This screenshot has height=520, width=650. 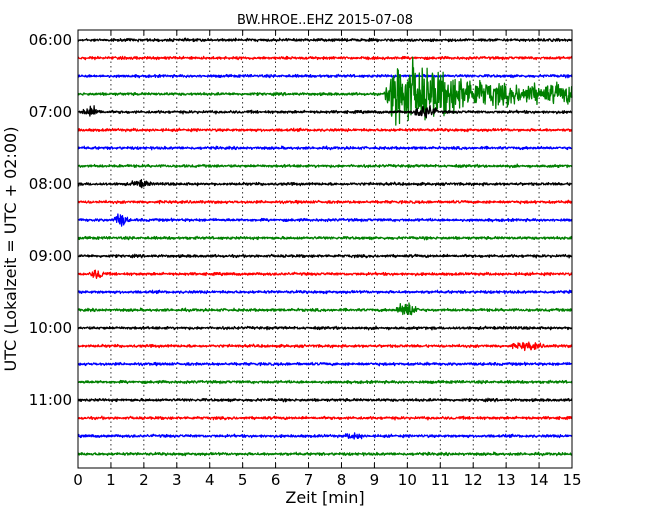 I want to click on x-tick-label: 7, so click(x=309, y=480).